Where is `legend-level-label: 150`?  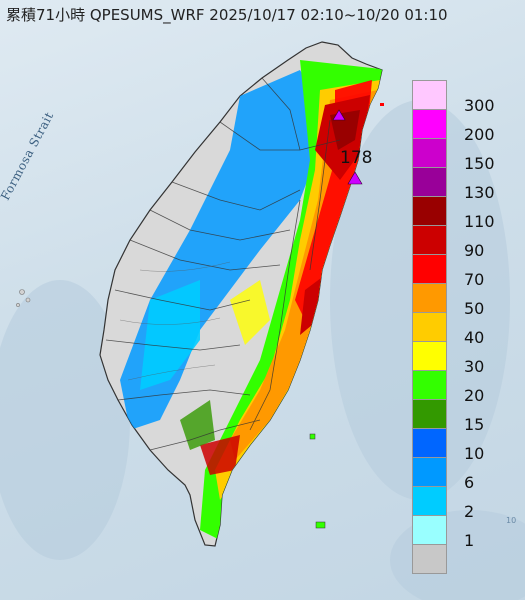 legend-level-label: 150 is located at coordinates (479, 163).